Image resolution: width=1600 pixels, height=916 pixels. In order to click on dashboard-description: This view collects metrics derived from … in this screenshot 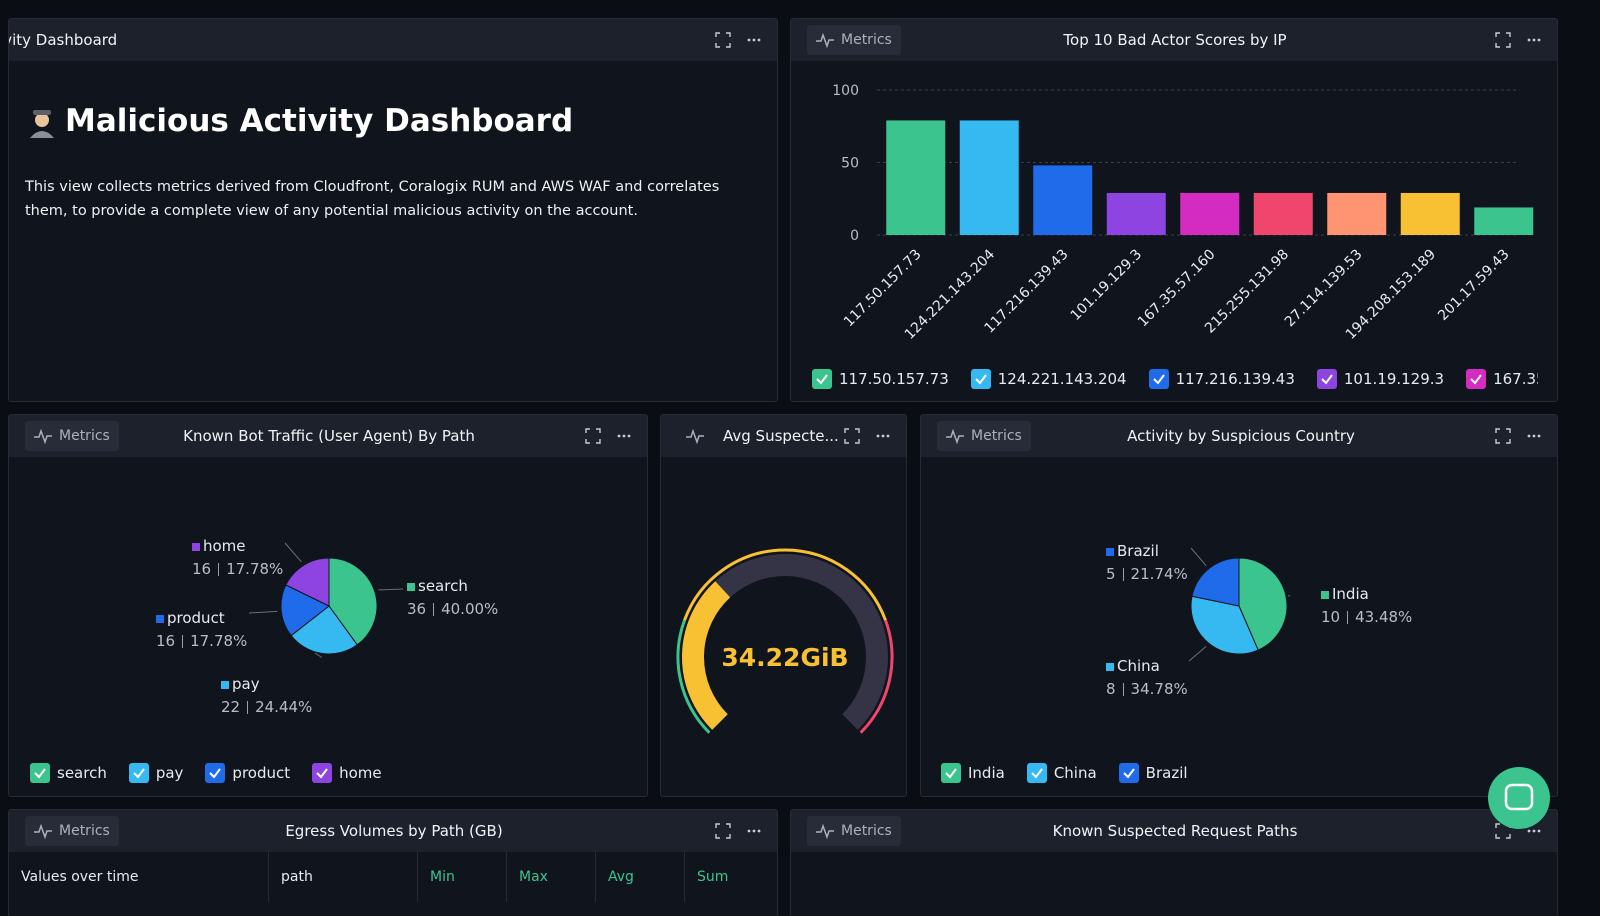, I will do `click(372, 199)`.